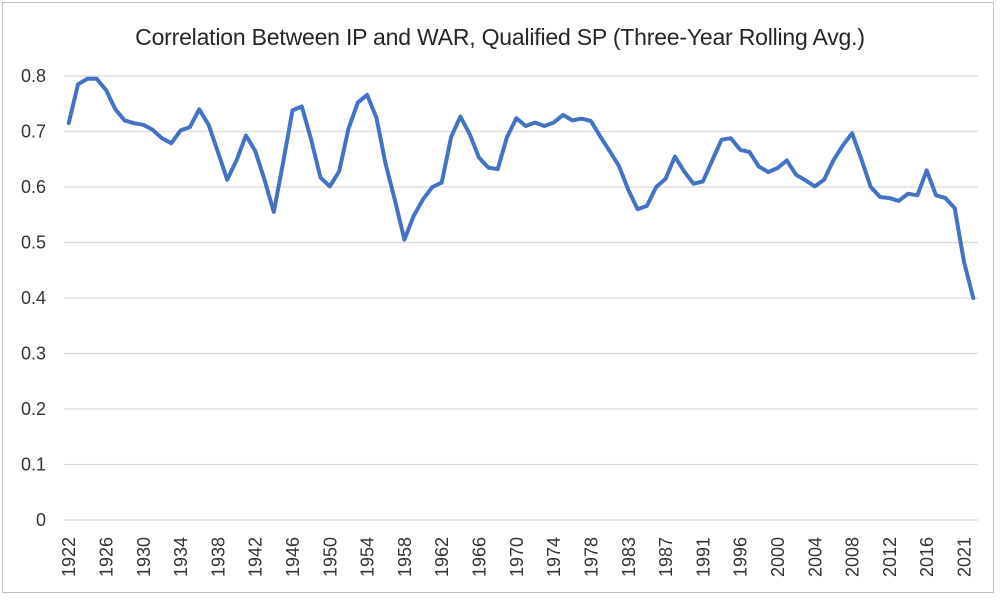  What do you see at coordinates (106, 557) in the screenshot?
I see `x-tick-label: 1926` at bounding box center [106, 557].